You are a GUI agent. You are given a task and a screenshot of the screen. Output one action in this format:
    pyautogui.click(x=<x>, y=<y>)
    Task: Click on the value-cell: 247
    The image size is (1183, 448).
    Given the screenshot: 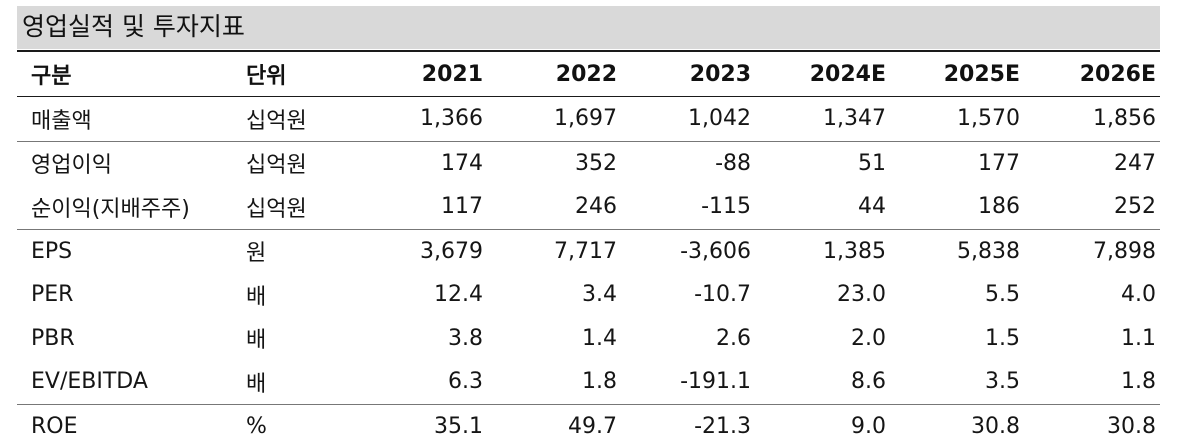 What is the action you would take?
    pyautogui.click(x=1092, y=162)
    